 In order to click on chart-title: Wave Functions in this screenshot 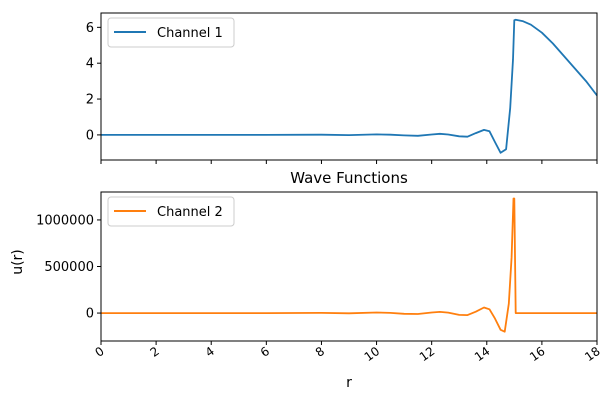, I will do `click(349, 178)`.